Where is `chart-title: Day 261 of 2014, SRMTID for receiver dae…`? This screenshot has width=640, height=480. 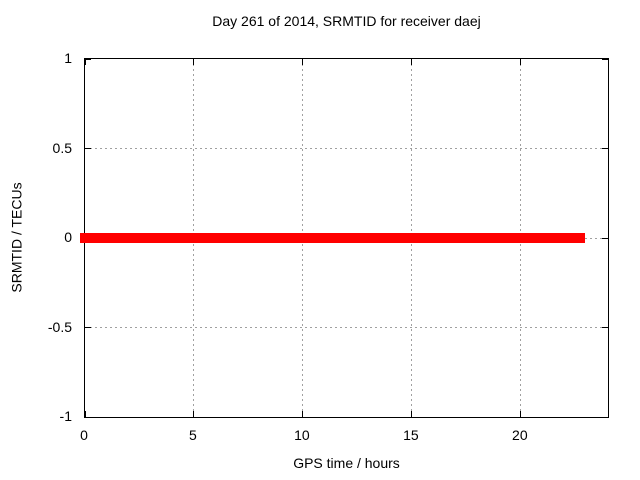
chart-title: Day 261 of 2014, SRMTID for receiver dae… is located at coordinates (346, 21).